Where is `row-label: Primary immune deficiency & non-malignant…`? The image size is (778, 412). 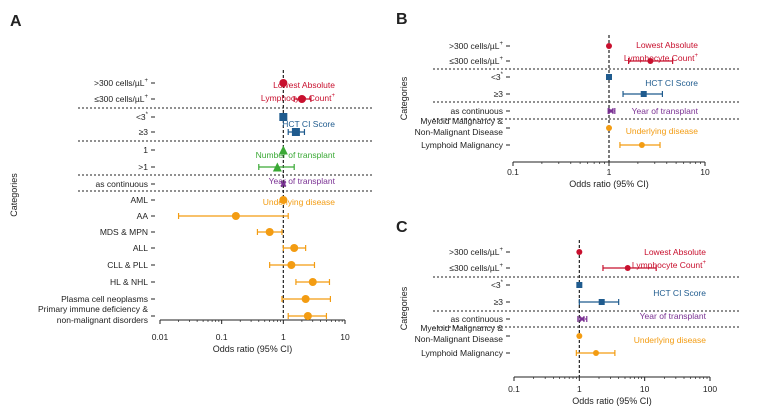
row-label: Primary immune deficiency & non-malignant… is located at coordinates (93, 314).